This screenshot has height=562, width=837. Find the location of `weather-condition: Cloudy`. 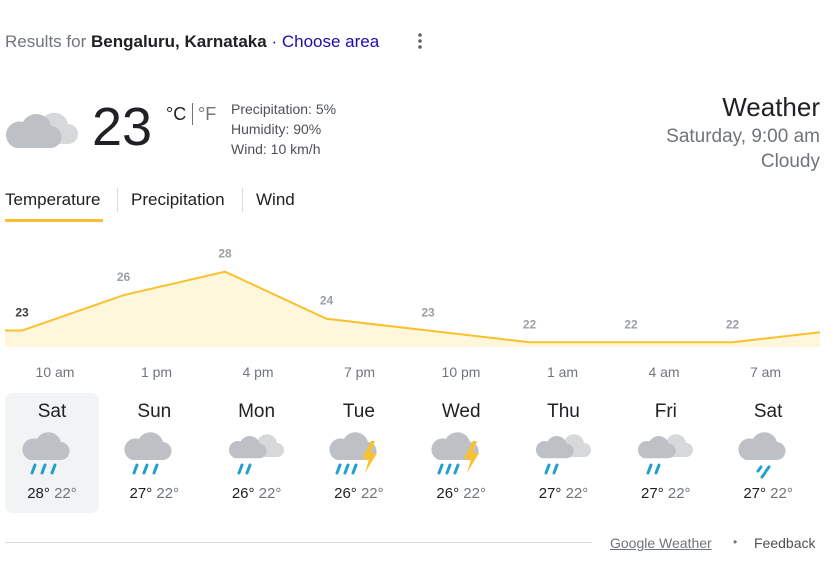

weather-condition: Cloudy is located at coordinates (790, 161).